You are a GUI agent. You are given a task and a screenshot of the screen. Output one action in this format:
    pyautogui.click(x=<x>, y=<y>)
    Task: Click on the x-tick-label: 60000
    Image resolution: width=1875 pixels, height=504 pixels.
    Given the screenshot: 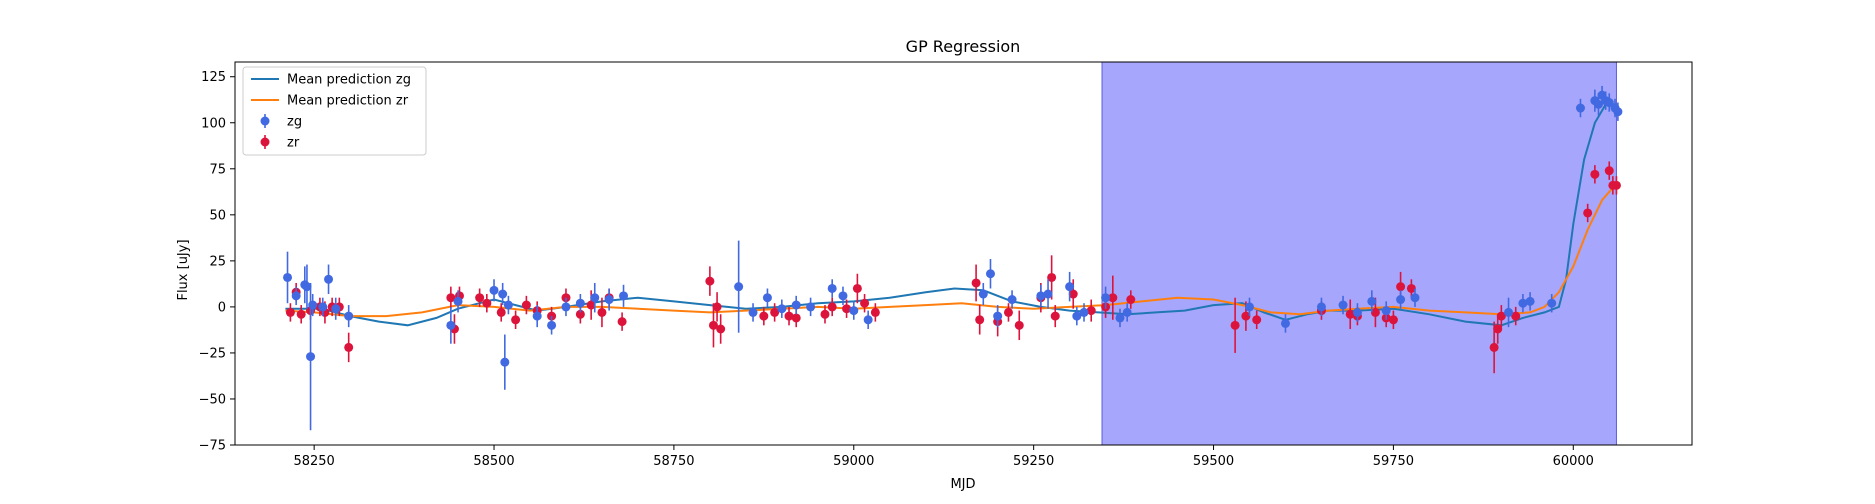 What is the action you would take?
    pyautogui.click(x=1573, y=461)
    